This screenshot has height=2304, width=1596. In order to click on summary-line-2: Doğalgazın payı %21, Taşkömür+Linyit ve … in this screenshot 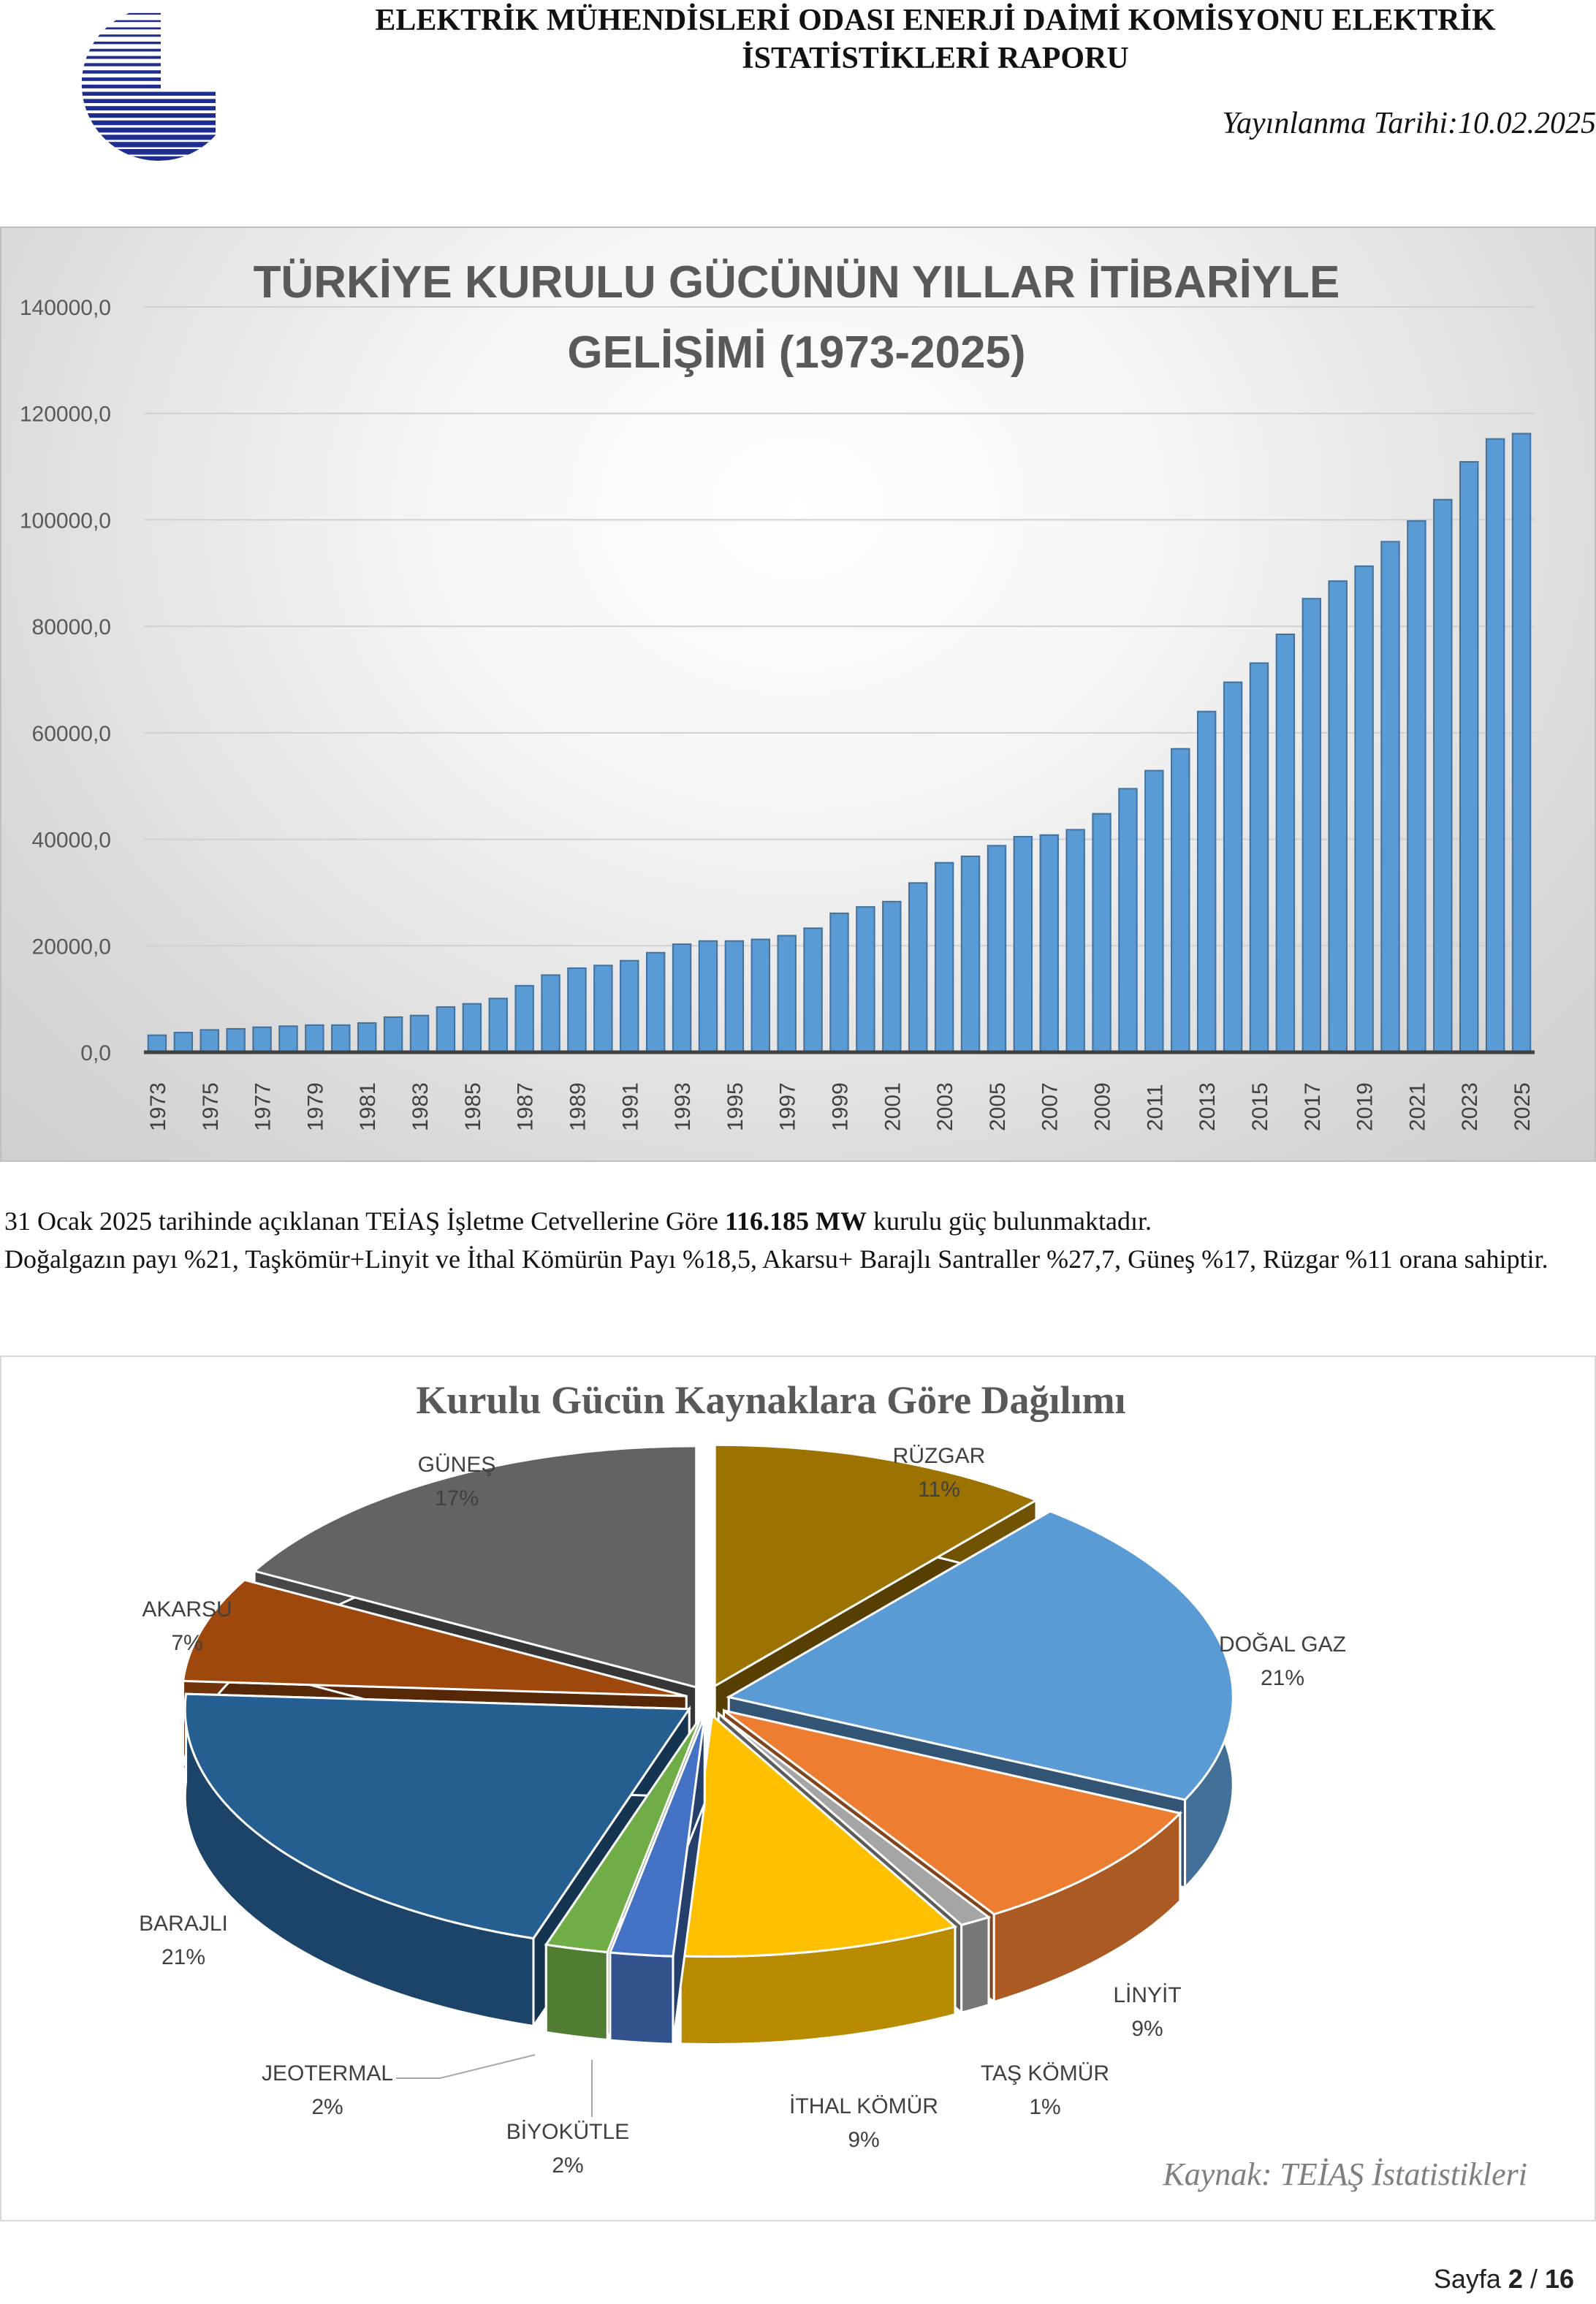, I will do `click(776, 1259)`.